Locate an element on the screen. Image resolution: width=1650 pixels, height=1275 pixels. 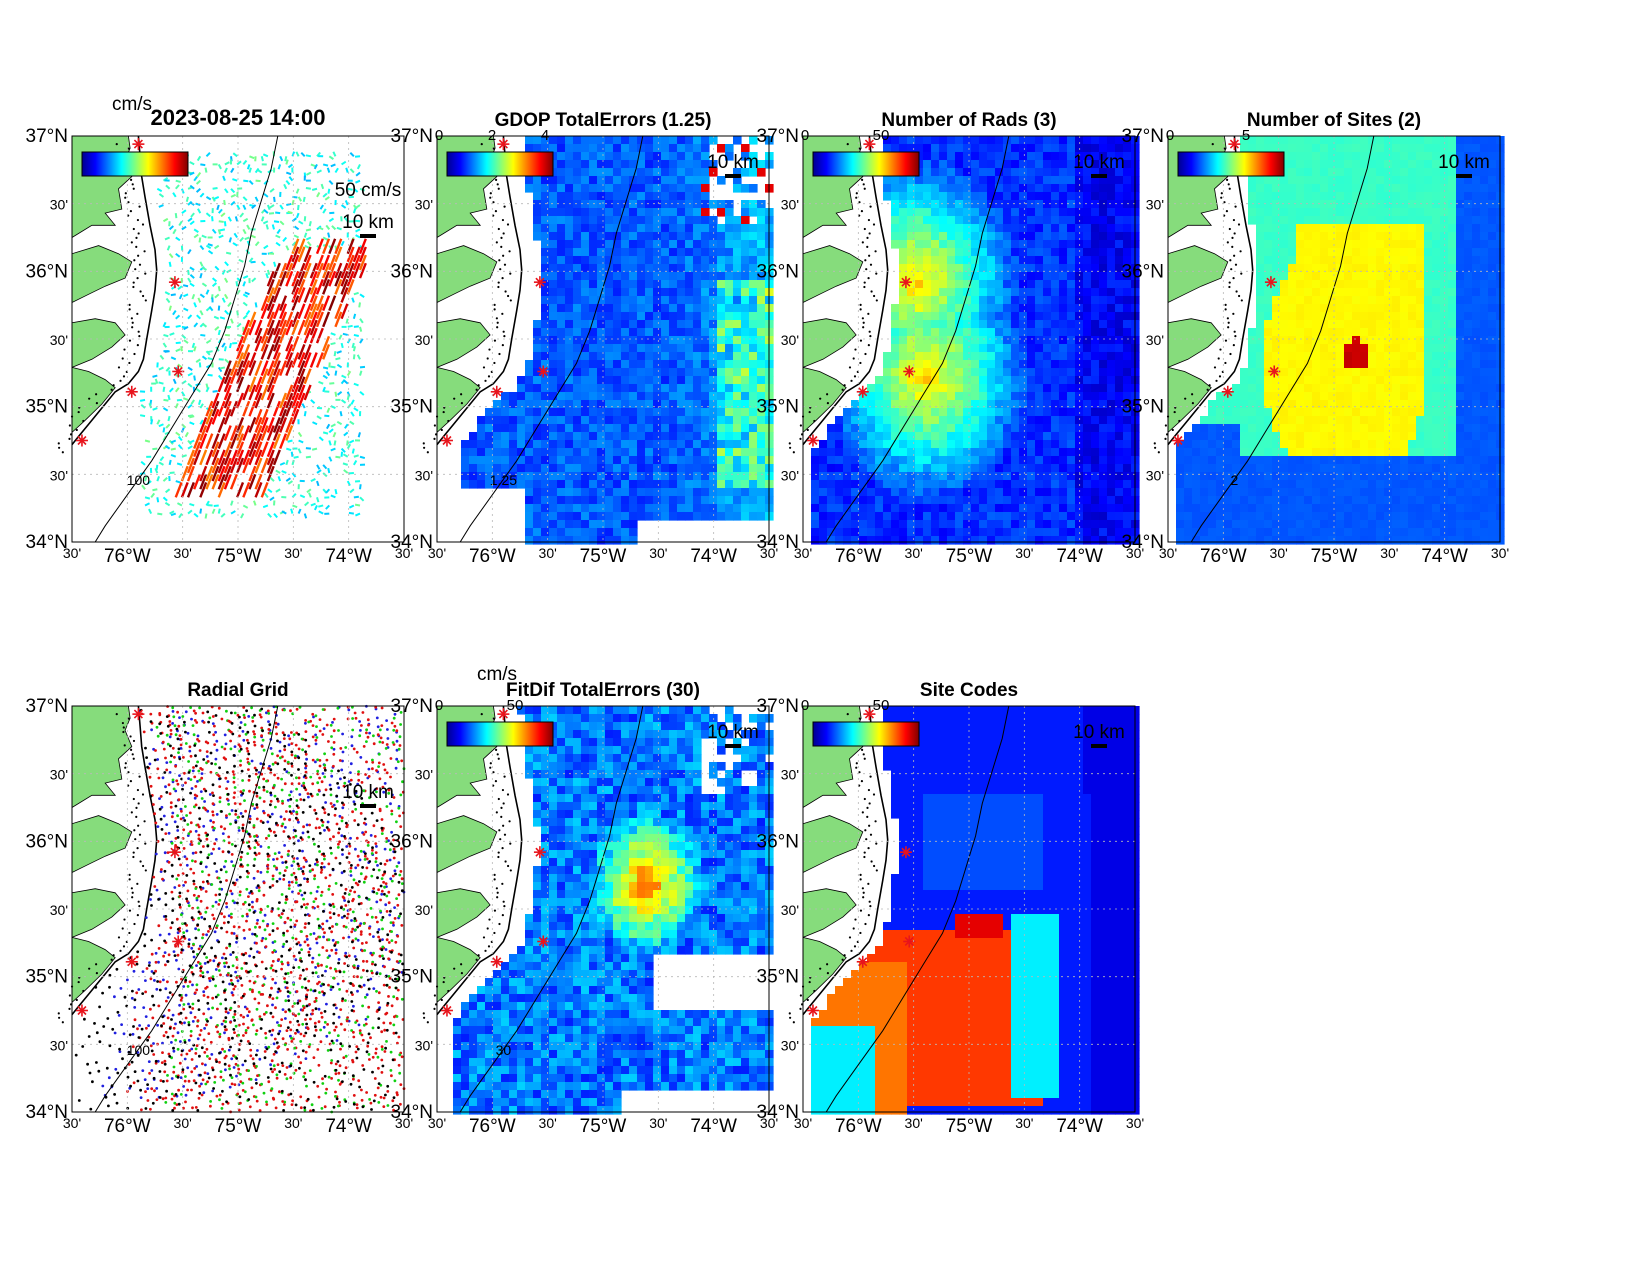
longitude-tick-label: 76°W is located at coordinates (127, 1126).